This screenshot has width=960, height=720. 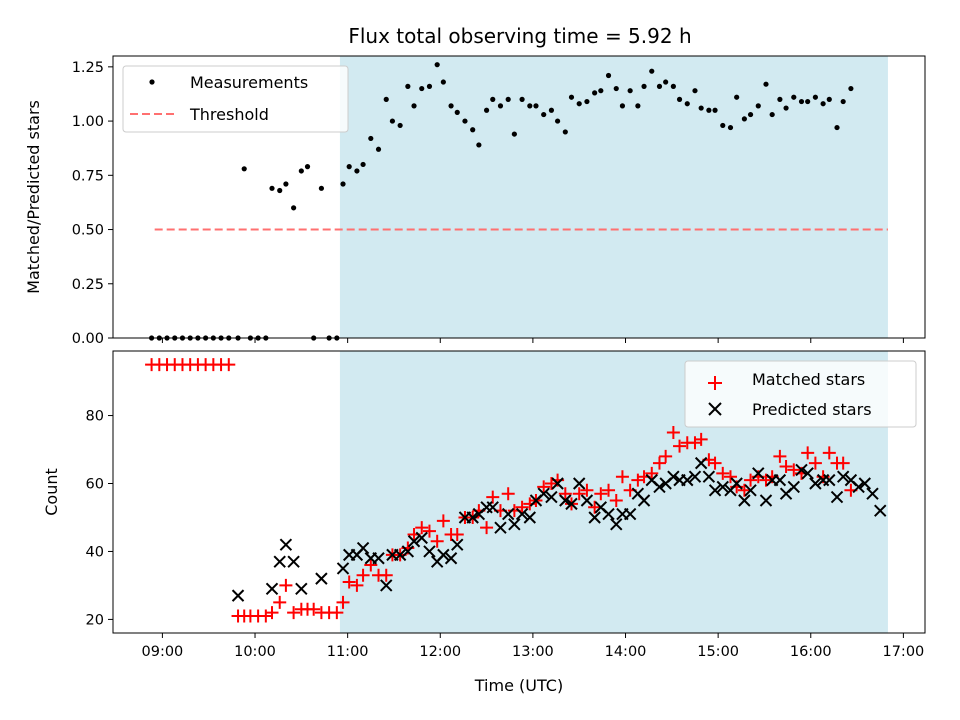 What do you see at coordinates (532, 340) in the screenshot?
I see `top-x-ticks` at bounding box center [532, 340].